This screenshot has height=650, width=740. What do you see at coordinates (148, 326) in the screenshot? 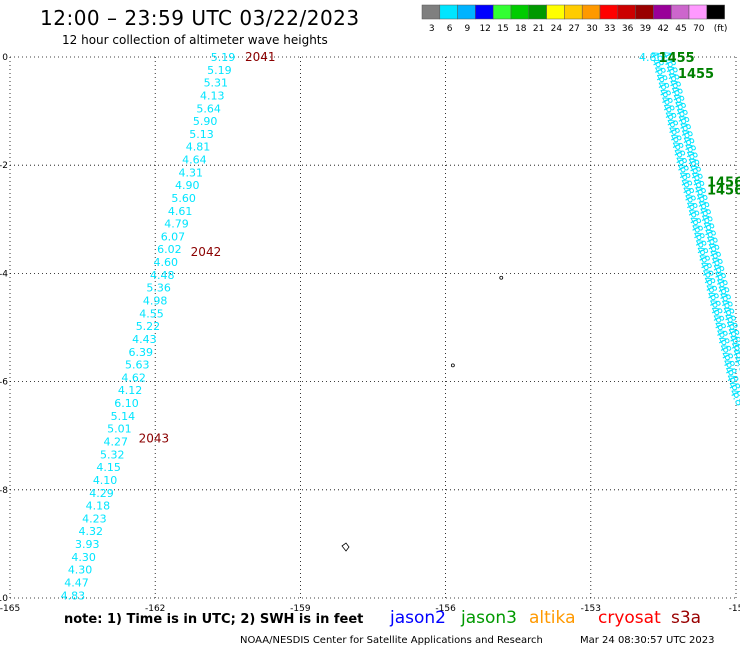
I see `swh-value: 5.22` at bounding box center [148, 326].